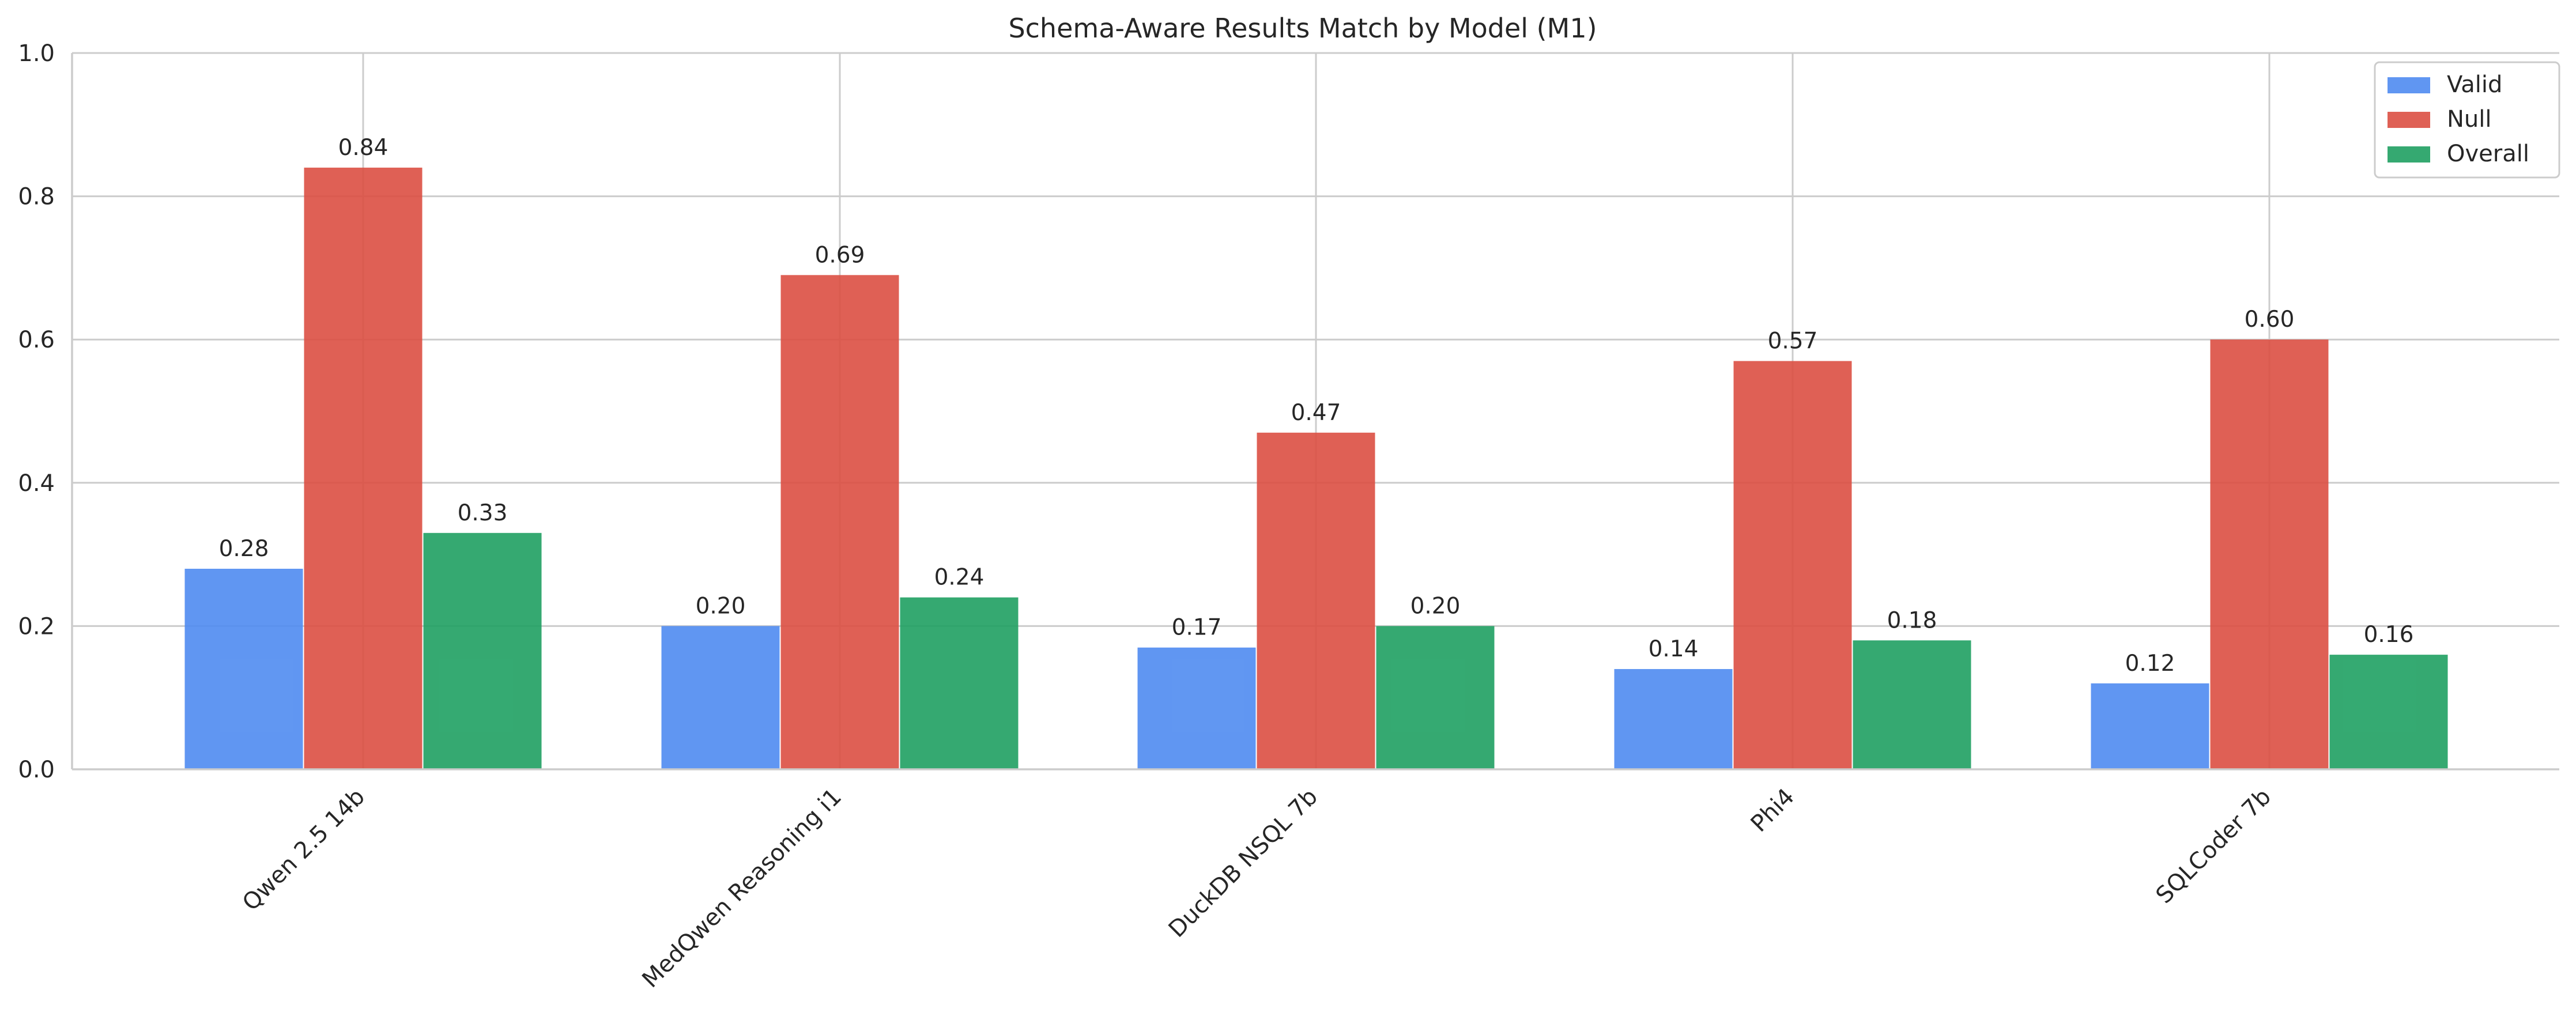 Image resolution: width=2576 pixels, height=1020 pixels. What do you see at coordinates (2488, 154) in the screenshot?
I see `legend-label: Overall` at bounding box center [2488, 154].